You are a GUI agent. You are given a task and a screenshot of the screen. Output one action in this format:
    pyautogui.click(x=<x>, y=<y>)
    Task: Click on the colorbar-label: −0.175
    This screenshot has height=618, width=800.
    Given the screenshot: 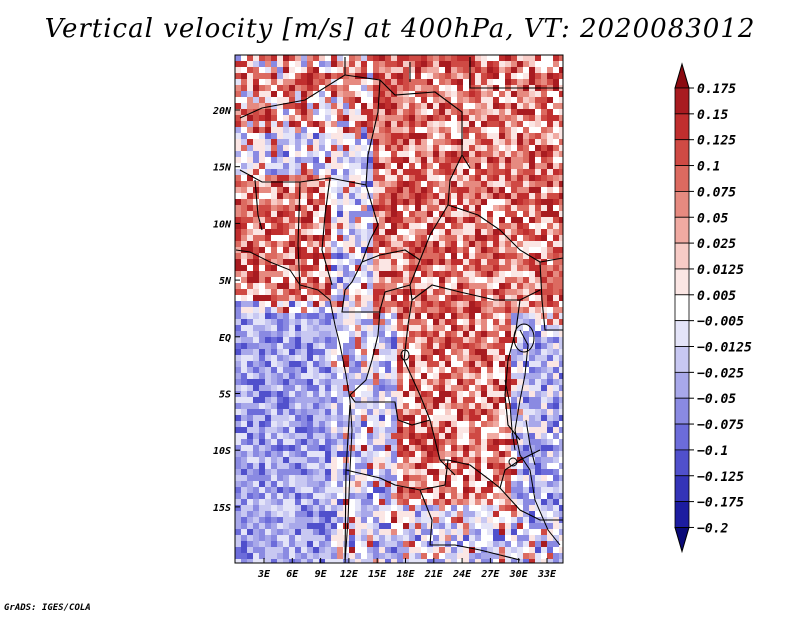 What is the action you would take?
    pyautogui.click(x=720, y=503)
    